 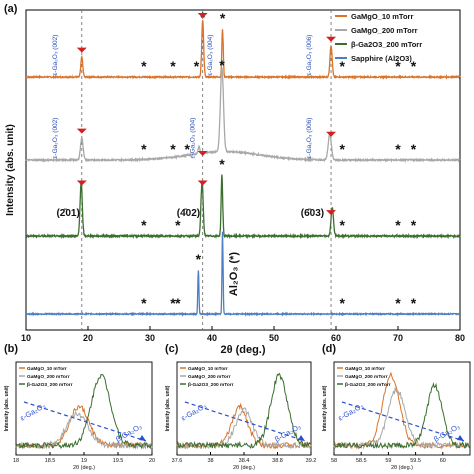 I want to click on x-tick-label: 19, so click(x=84, y=461).